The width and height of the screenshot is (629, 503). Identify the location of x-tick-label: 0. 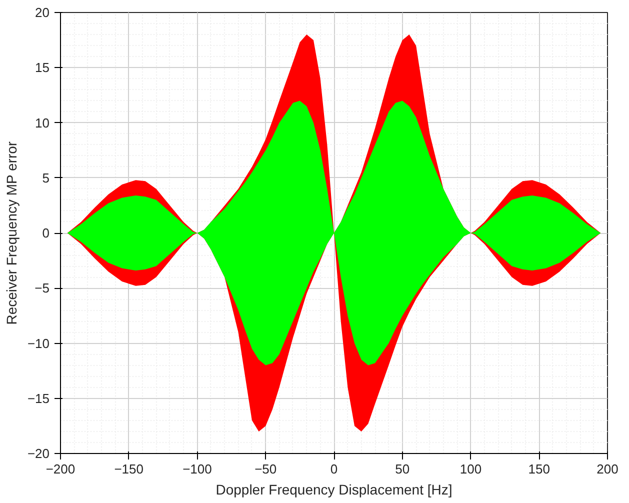
(334, 469).